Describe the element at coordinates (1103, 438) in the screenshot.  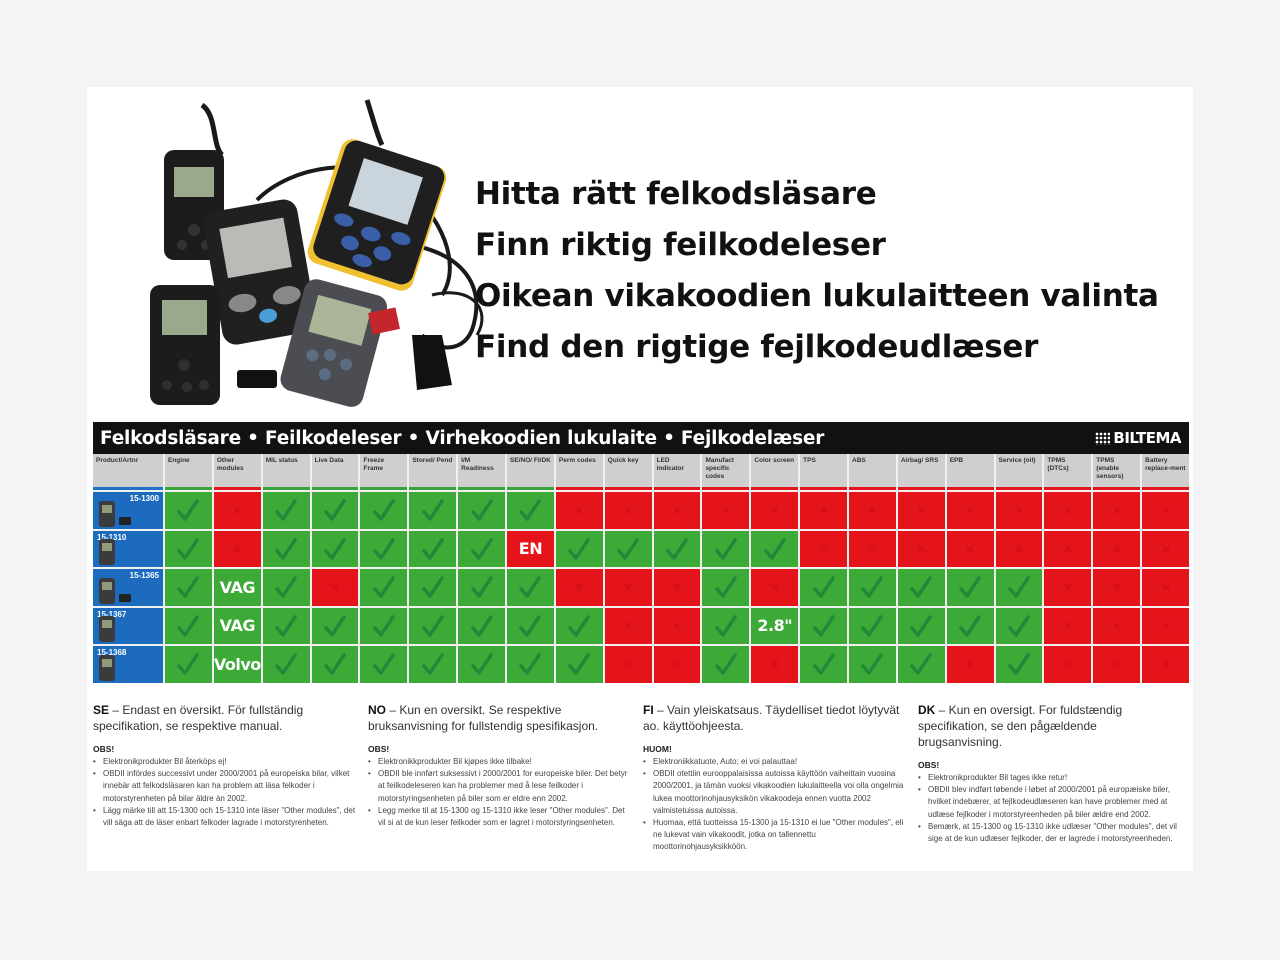
I see `biltema-dots-icon` at that location.